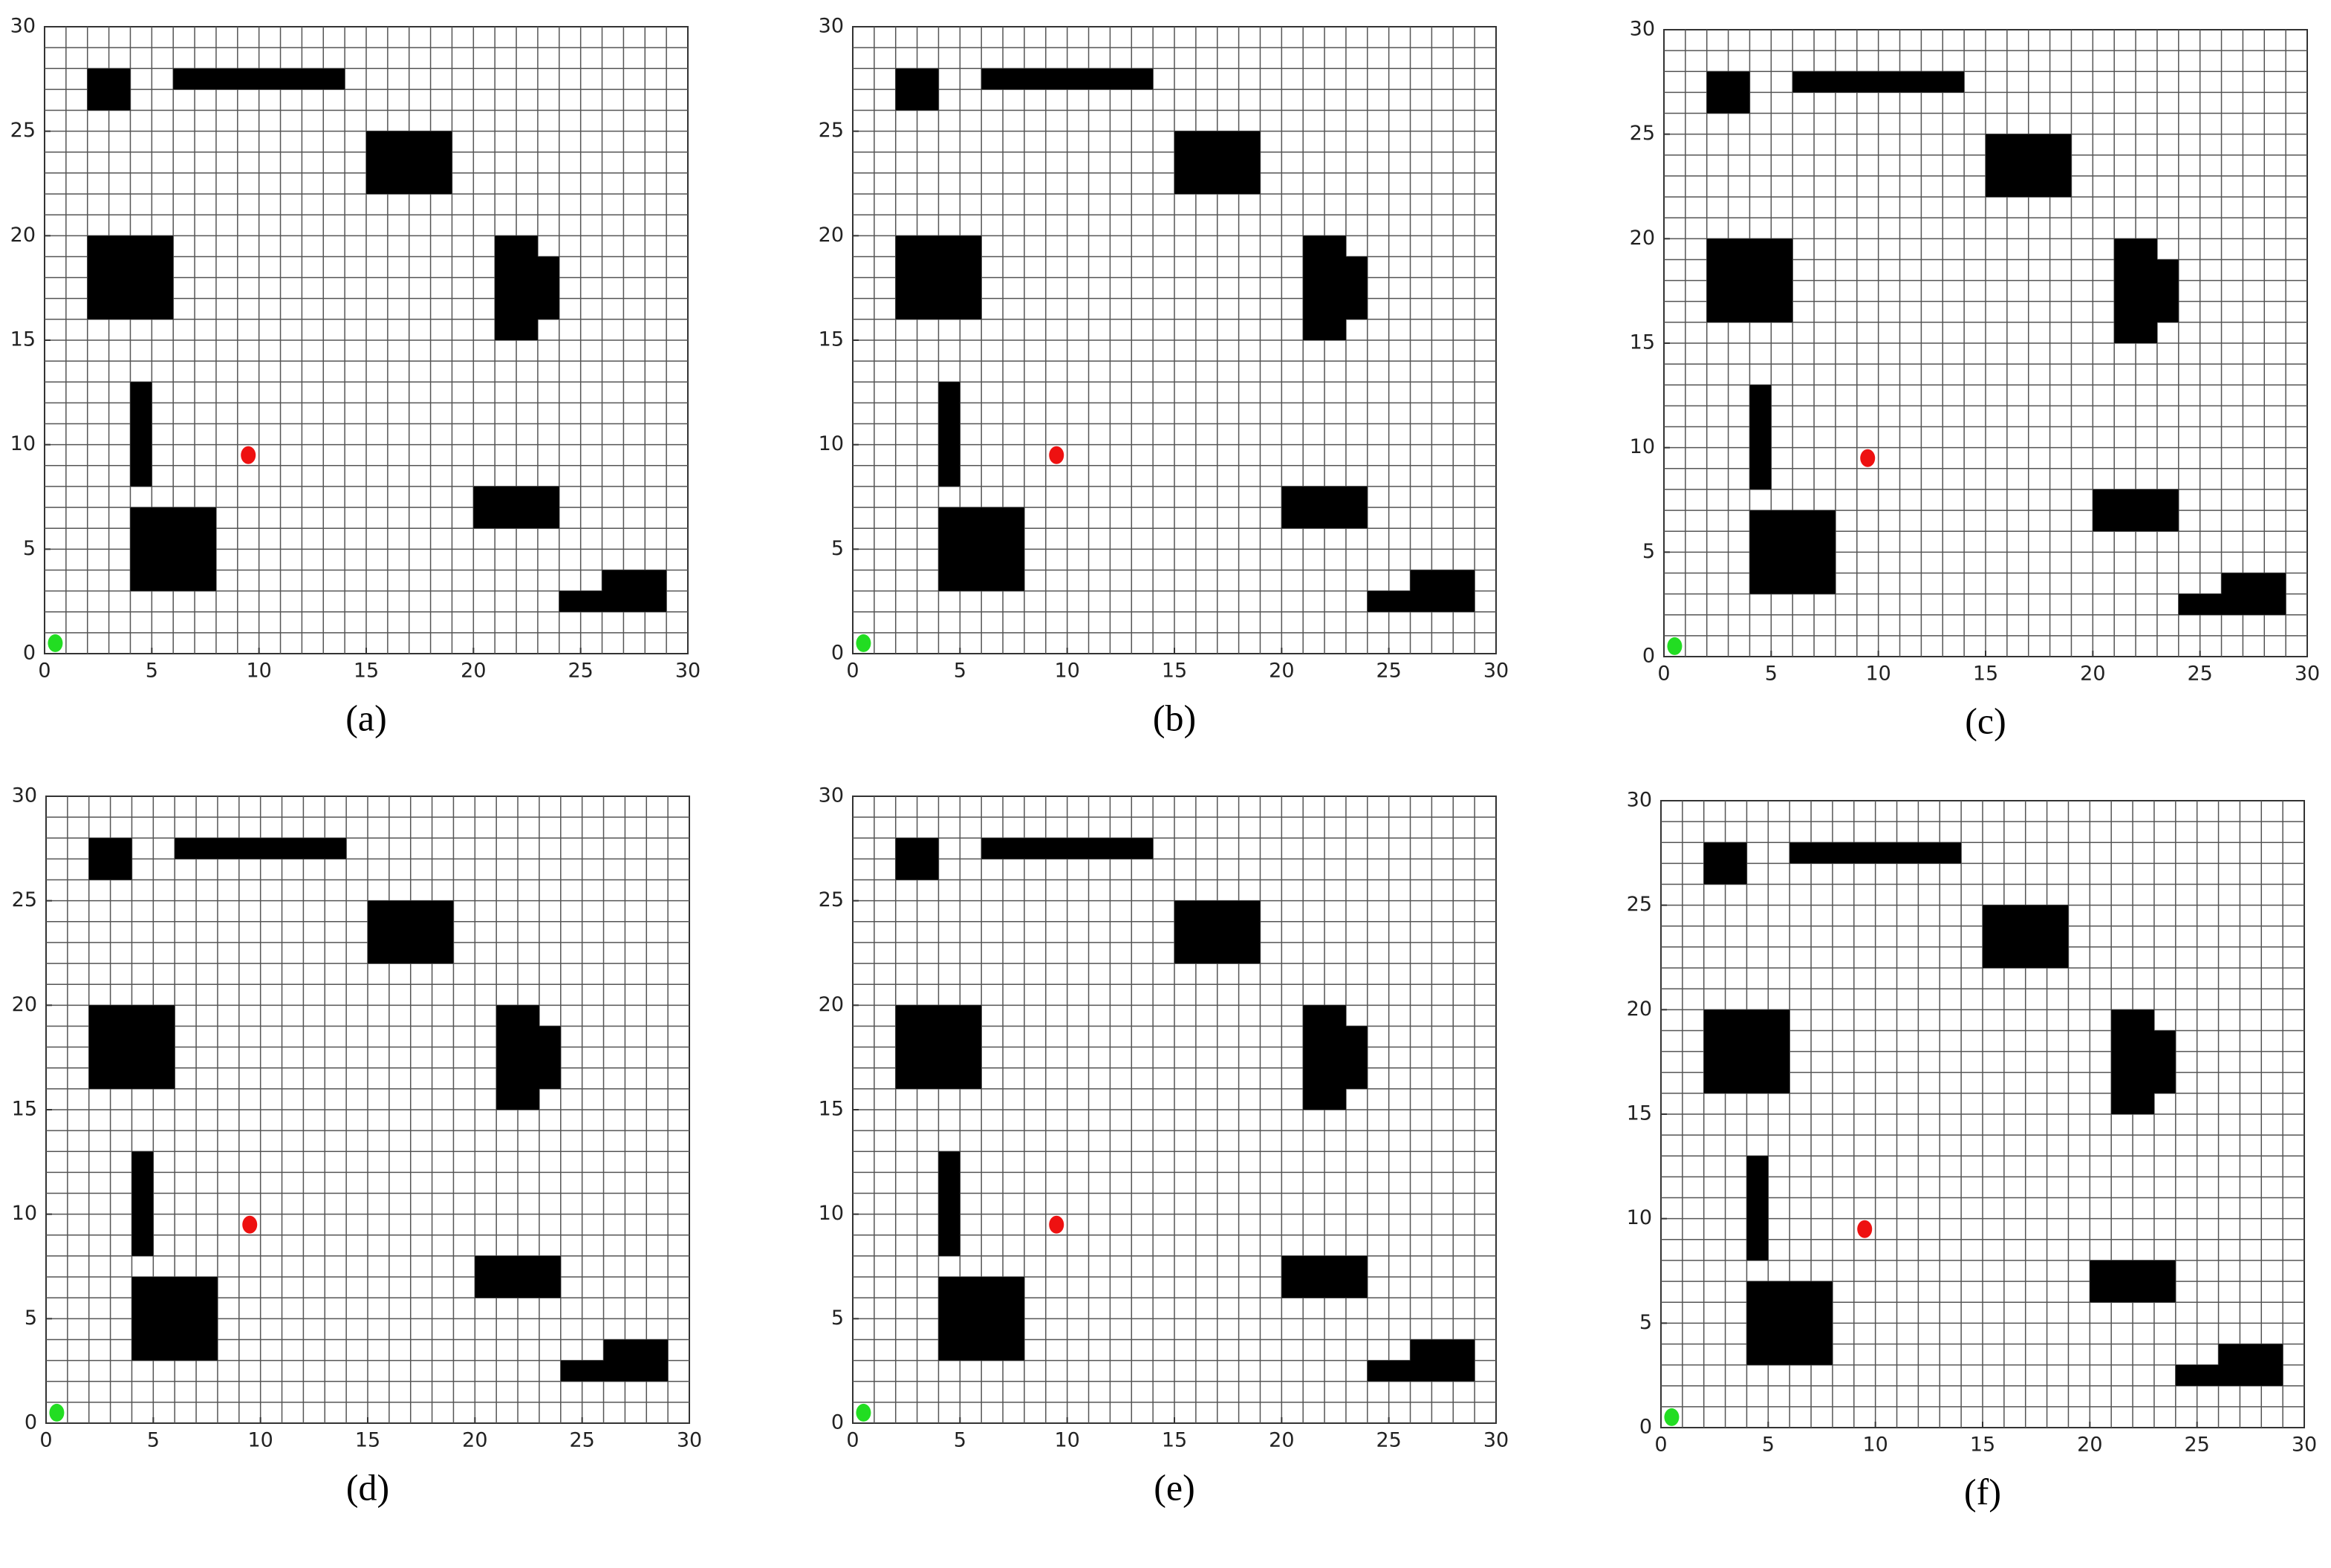 The width and height of the screenshot is (2331, 1568). Describe the element at coordinates (366, 718) in the screenshot. I see `panel-caption: (a)` at that location.